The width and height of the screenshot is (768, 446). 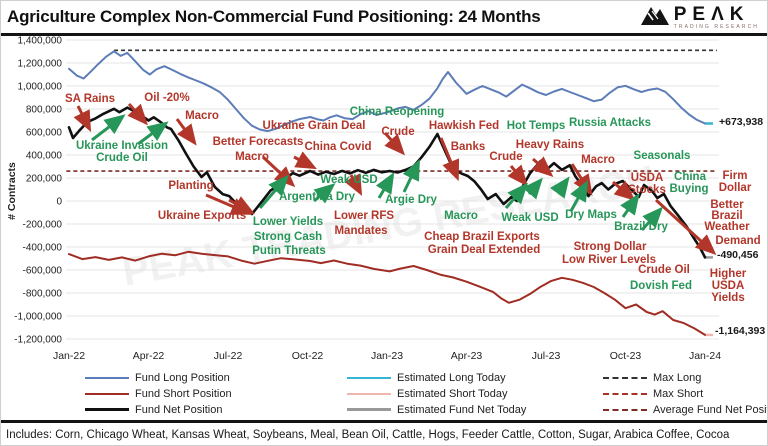 I want to click on annotation-red: Weather, so click(x=727, y=227).